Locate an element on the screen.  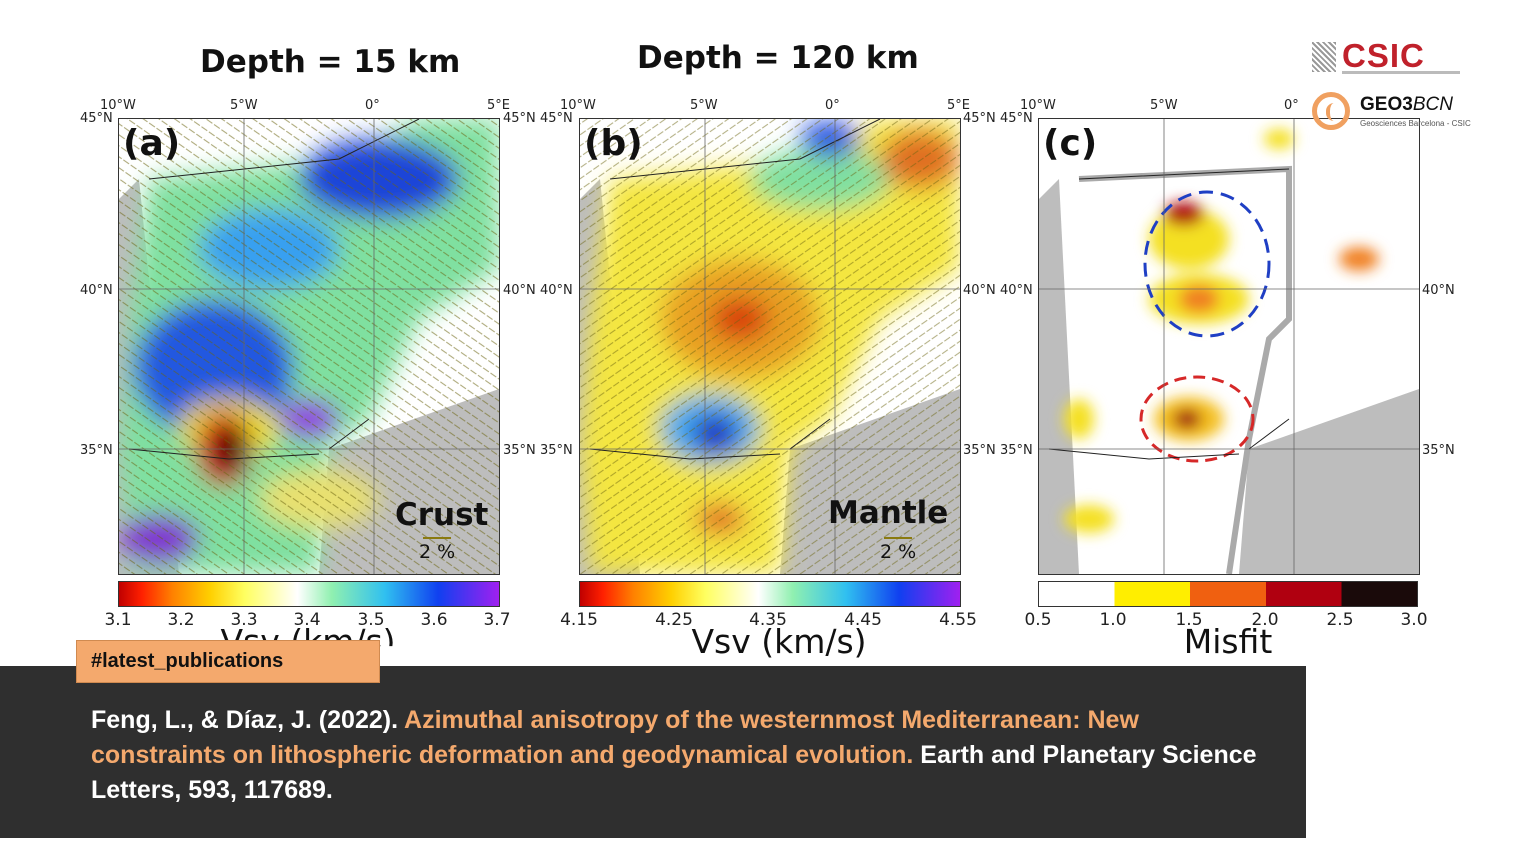
colorbar-tick: 3.3 is located at coordinates (244, 620).